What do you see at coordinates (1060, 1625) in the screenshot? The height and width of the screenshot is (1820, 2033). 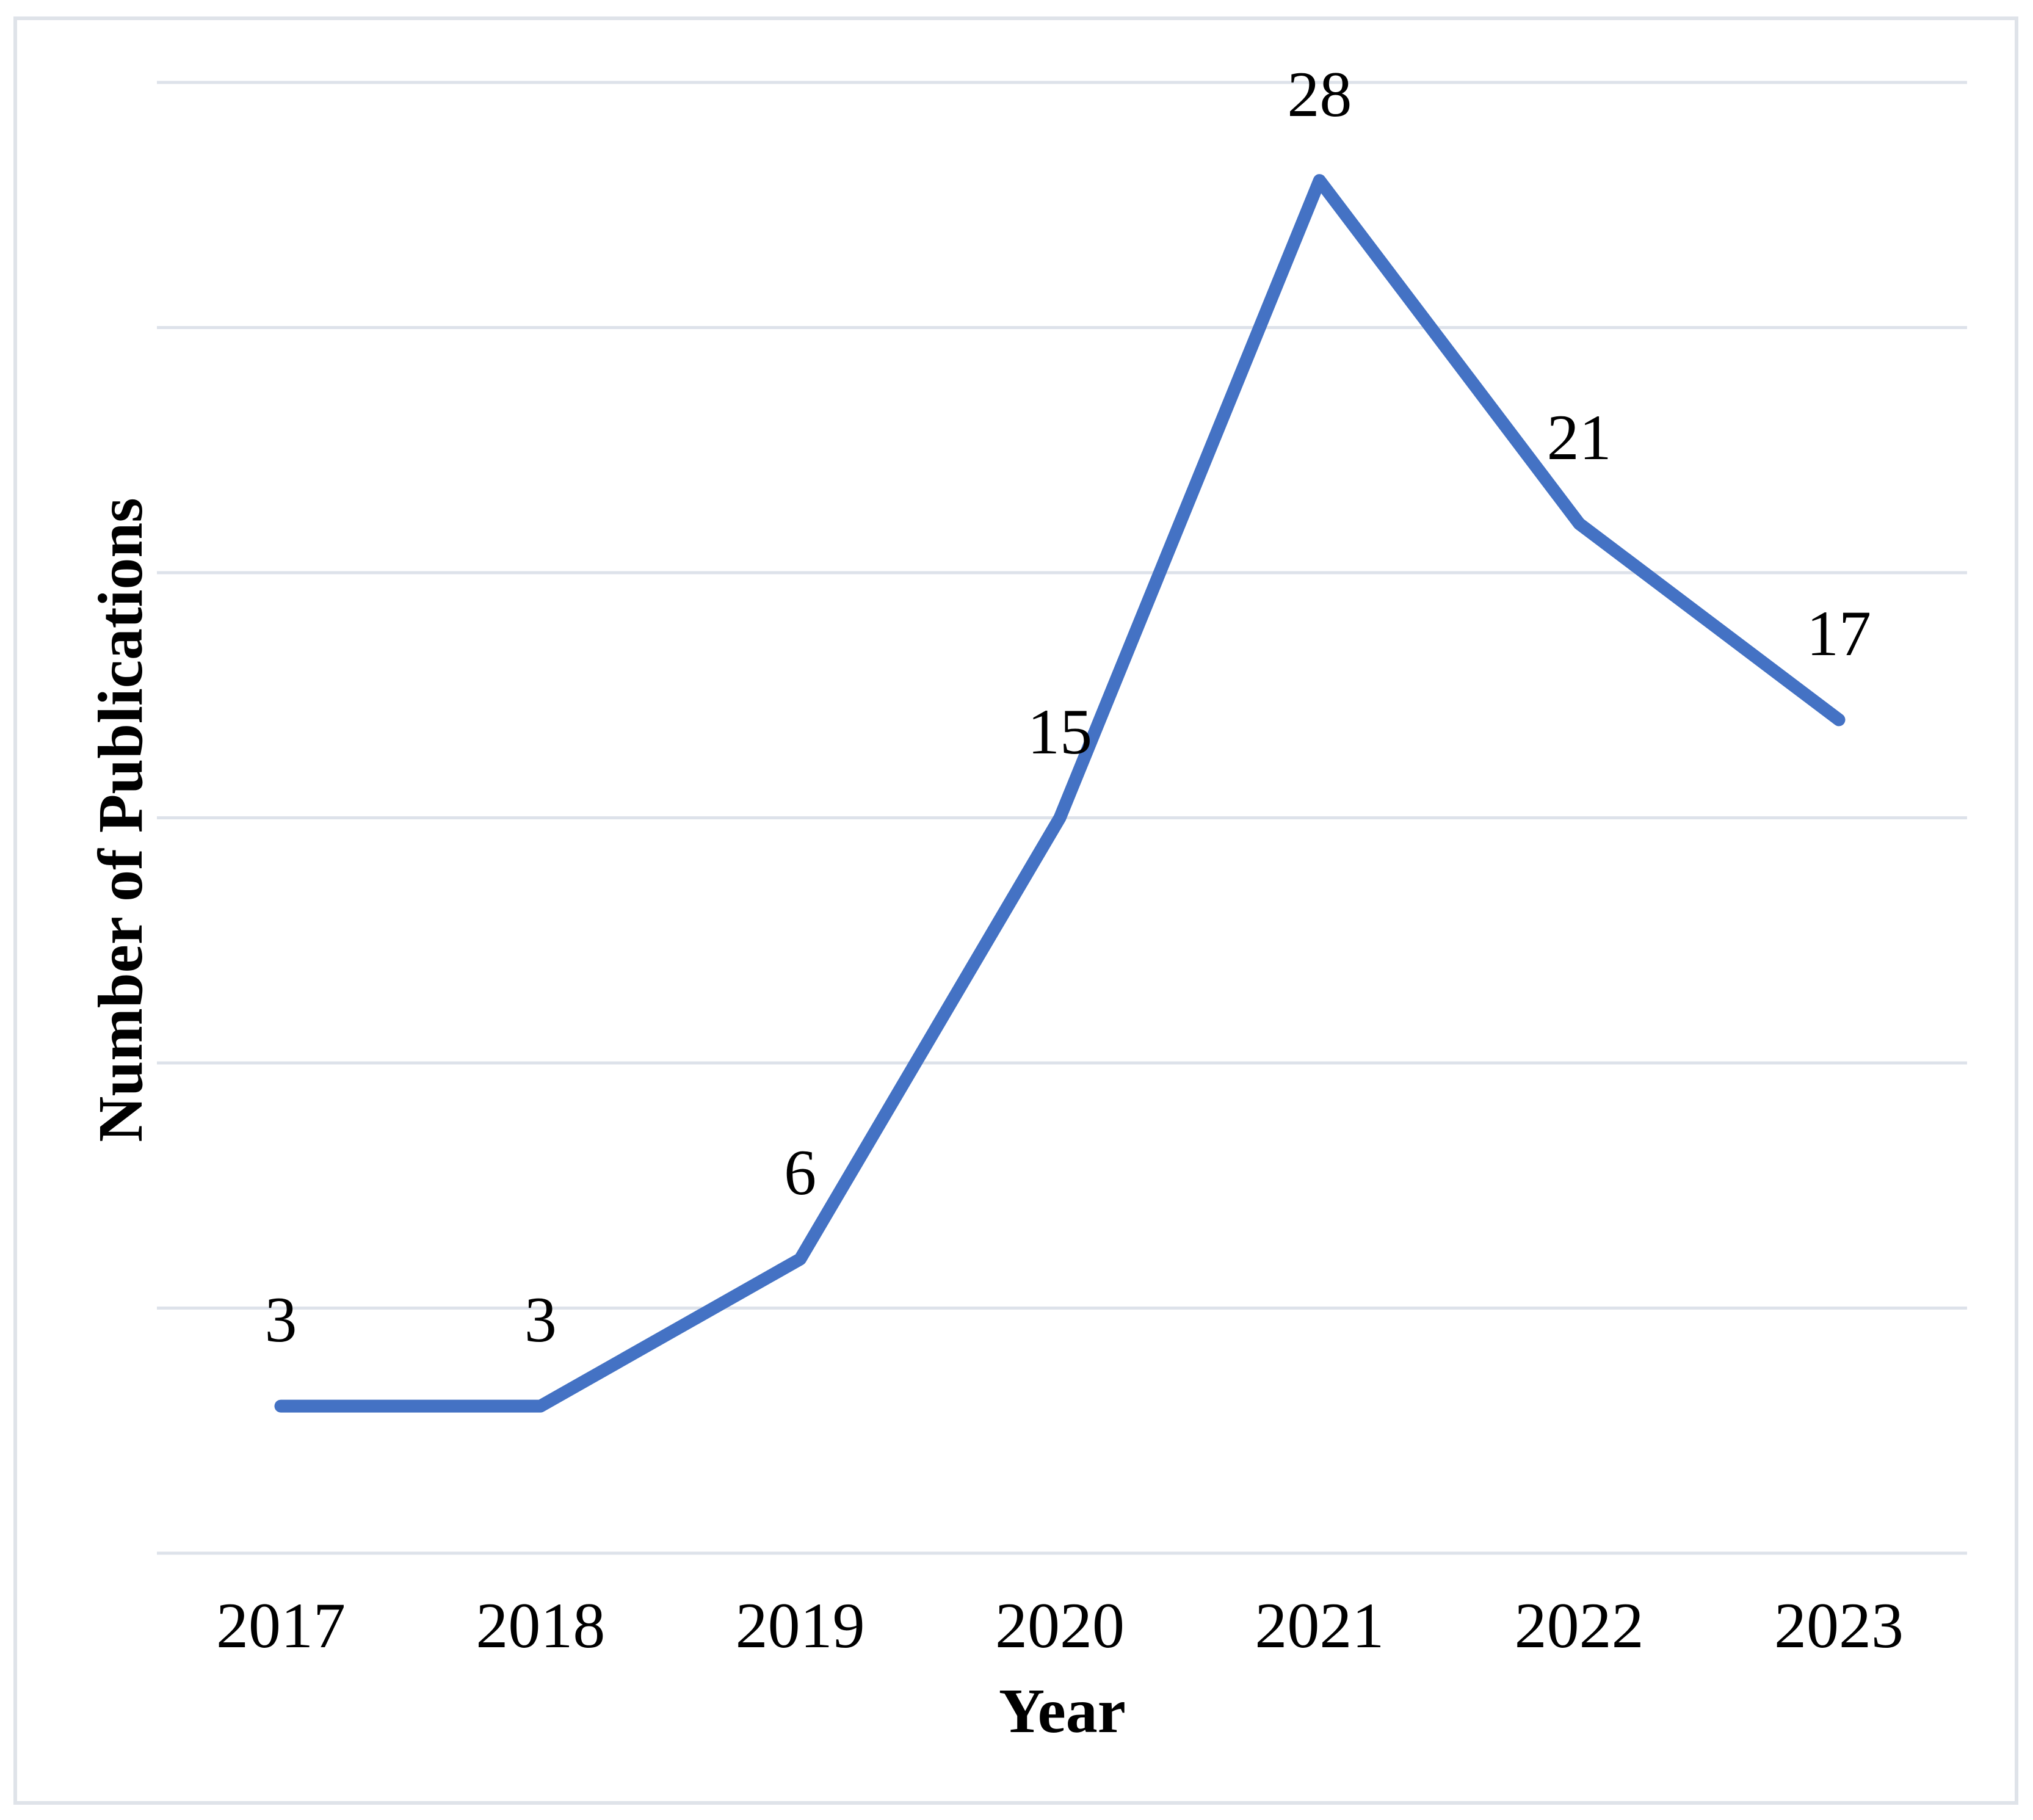 I see `x-tick-label-2020: 2020` at bounding box center [1060, 1625].